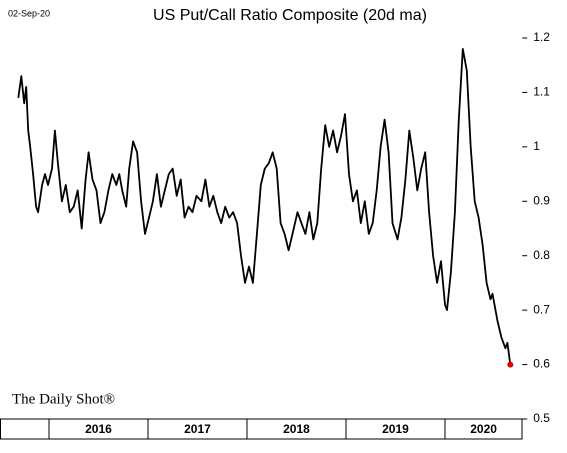 The height and width of the screenshot is (453, 567). Describe the element at coordinates (296, 429) in the screenshot. I see `x-tick-label: 2018` at that location.